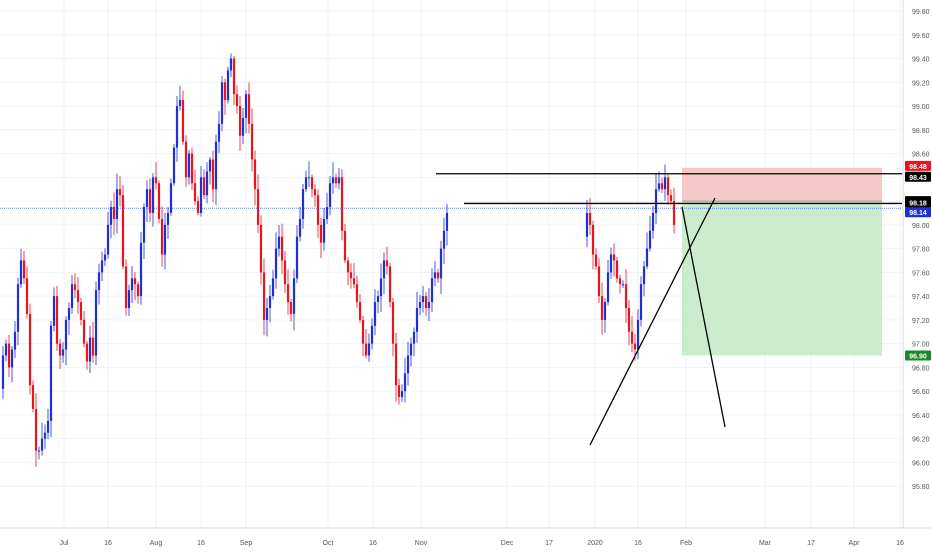 This screenshot has width=932, height=555. I want to click on y-tick-label: 99.40, so click(921, 60).